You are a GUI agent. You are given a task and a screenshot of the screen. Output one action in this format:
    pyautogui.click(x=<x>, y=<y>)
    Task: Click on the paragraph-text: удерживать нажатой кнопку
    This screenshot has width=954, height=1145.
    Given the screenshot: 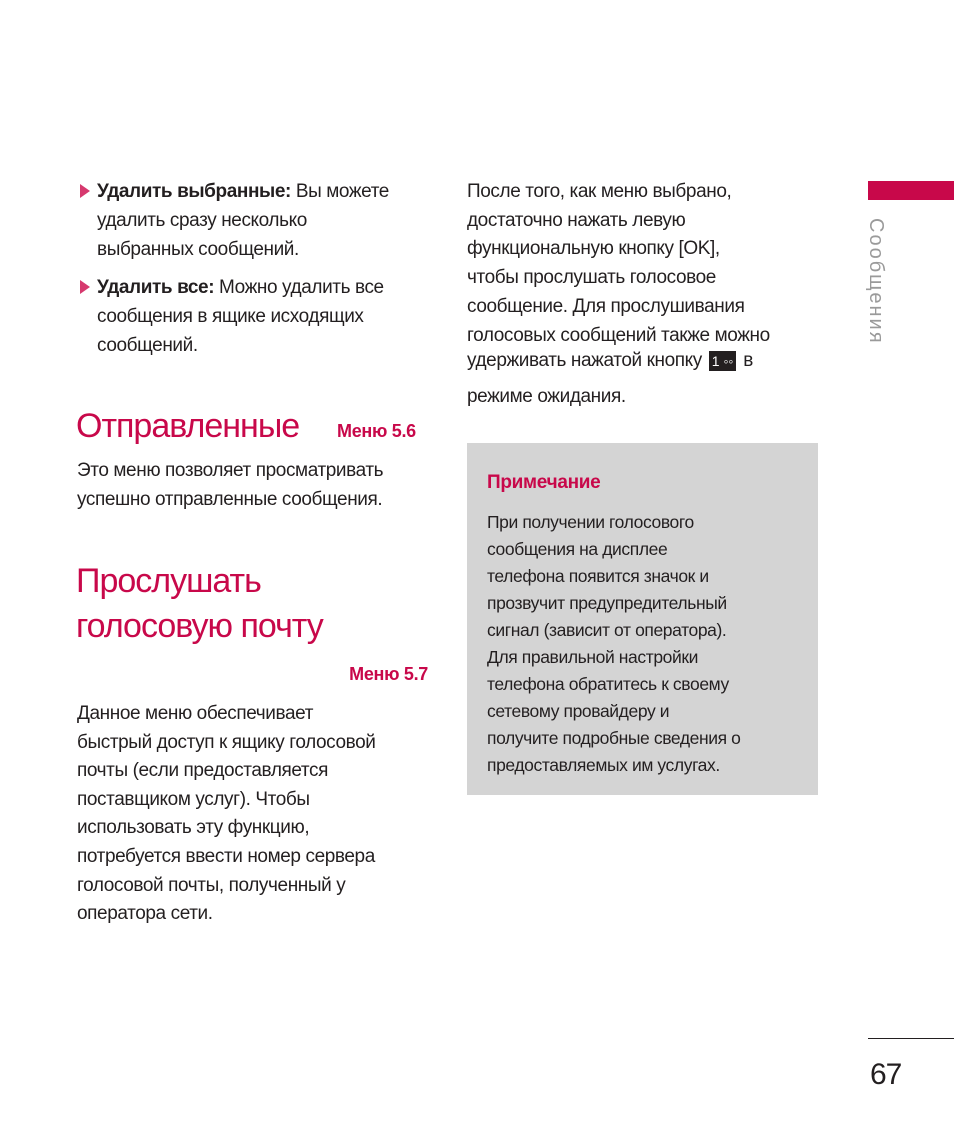 What is the action you would take?
    pyautogui.click(x=584, y=360)
    